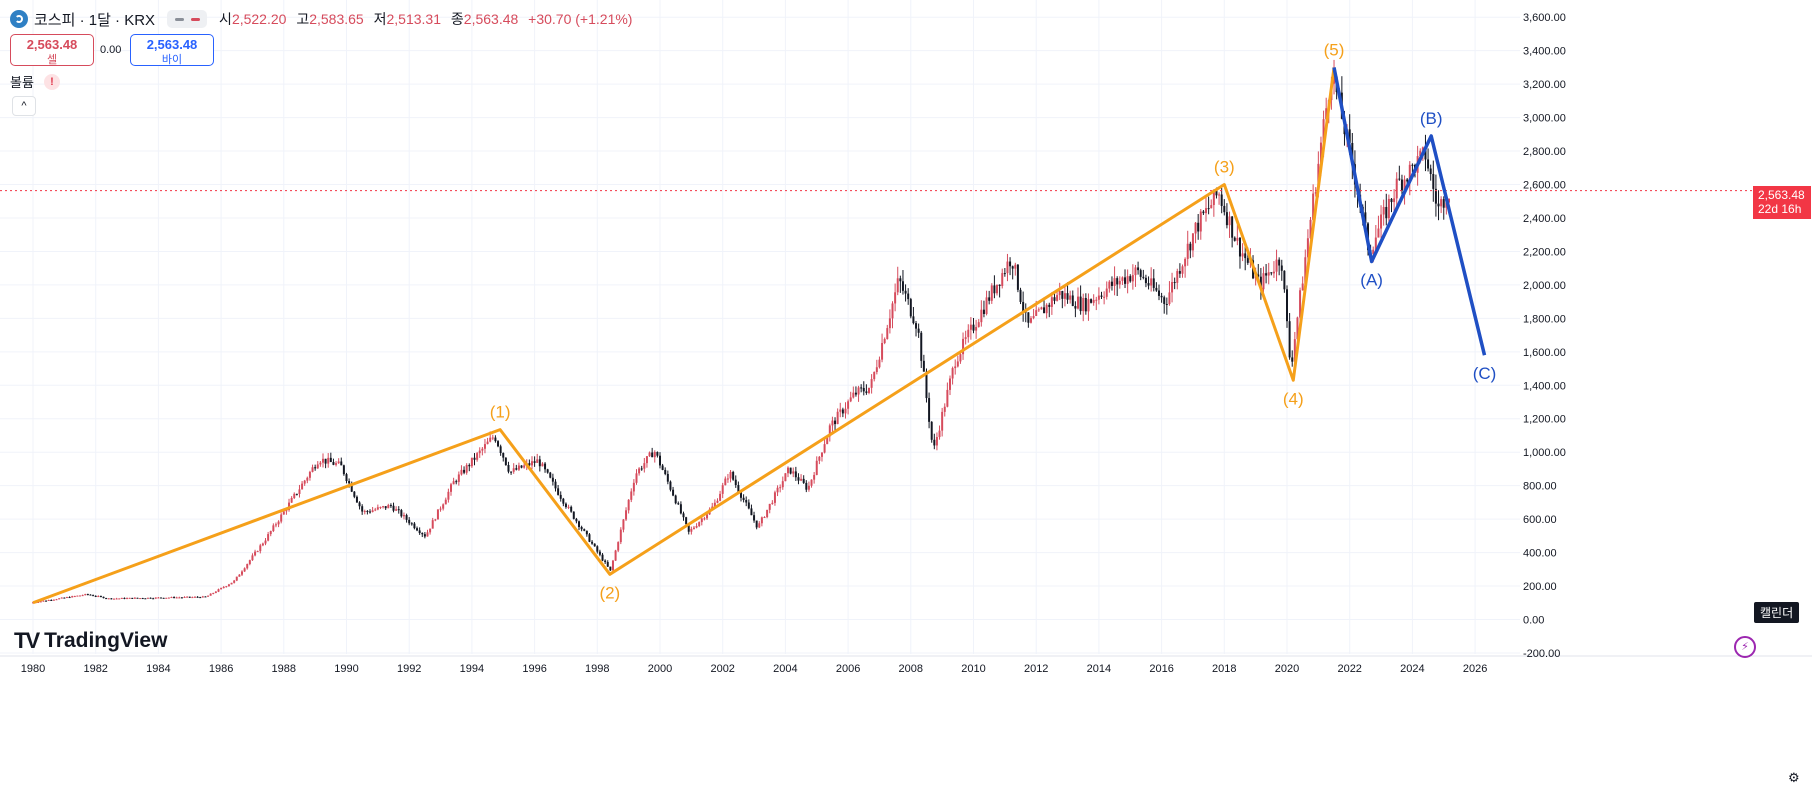 This screenshot has height=786, width=1812. I want to click on warning-icon: !, so click(51, 81).